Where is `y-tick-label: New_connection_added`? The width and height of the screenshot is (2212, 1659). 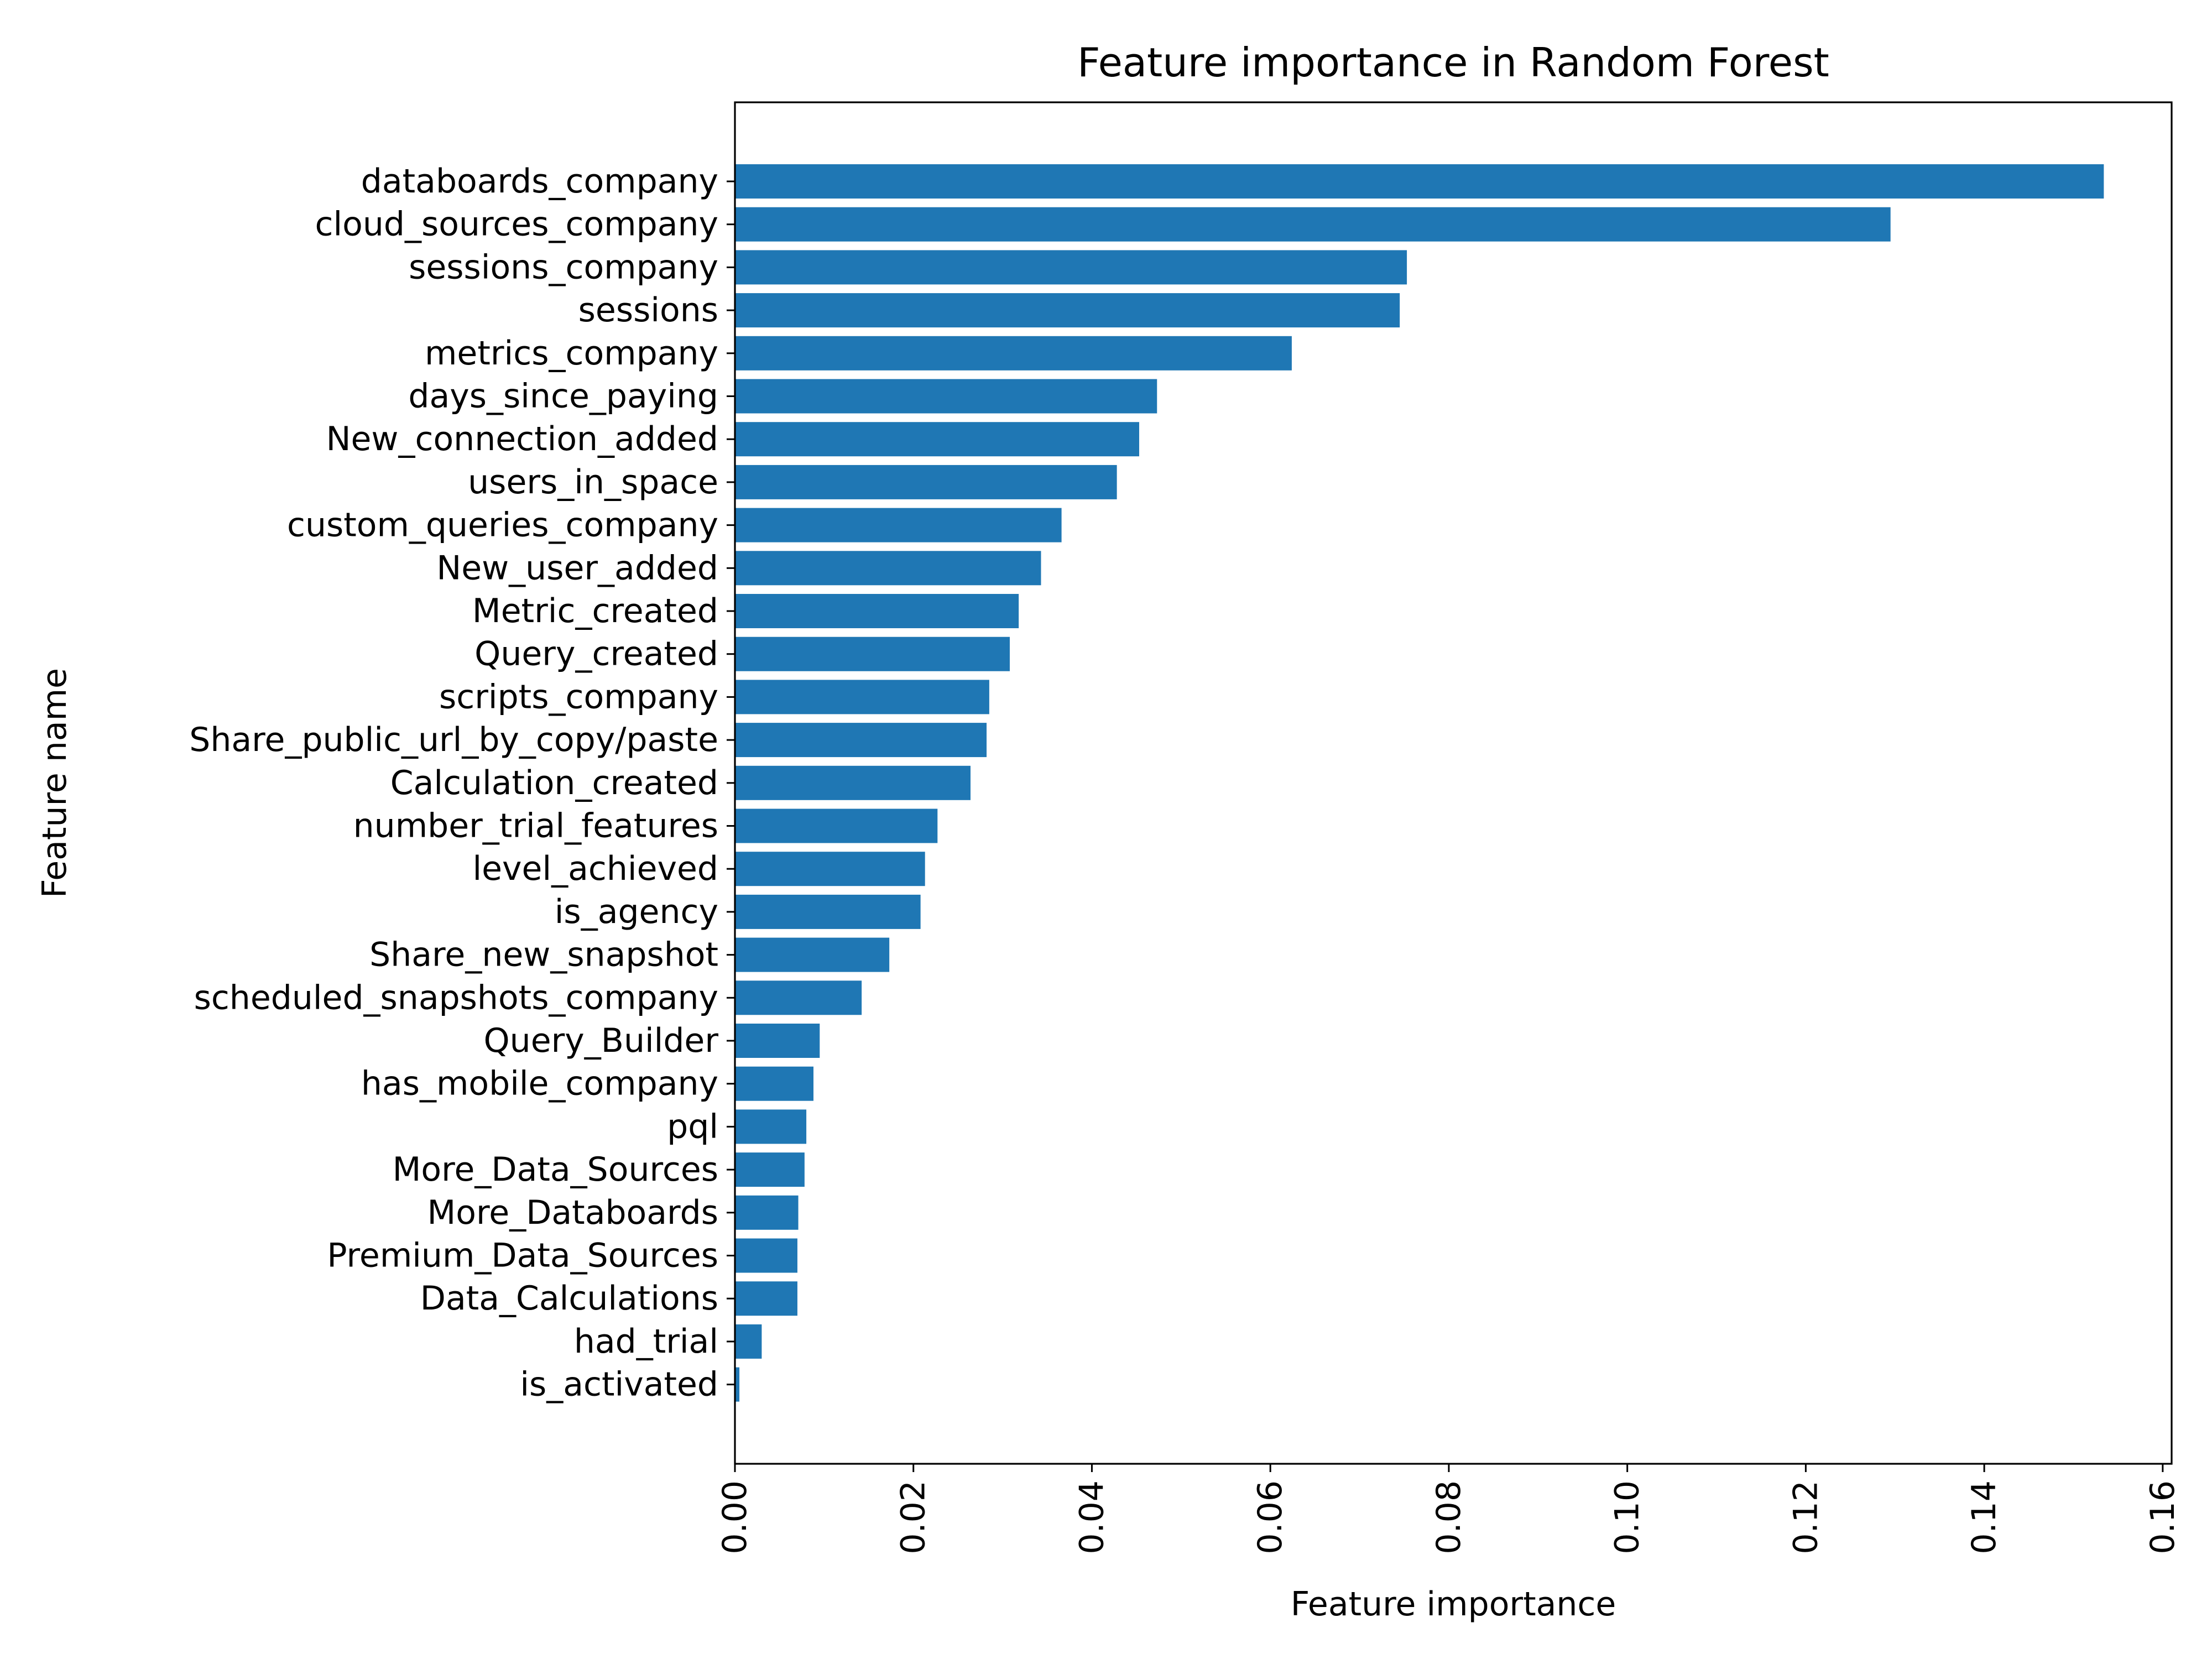 y-tick-label: New_connection_added is located at coordinates (522, 439).